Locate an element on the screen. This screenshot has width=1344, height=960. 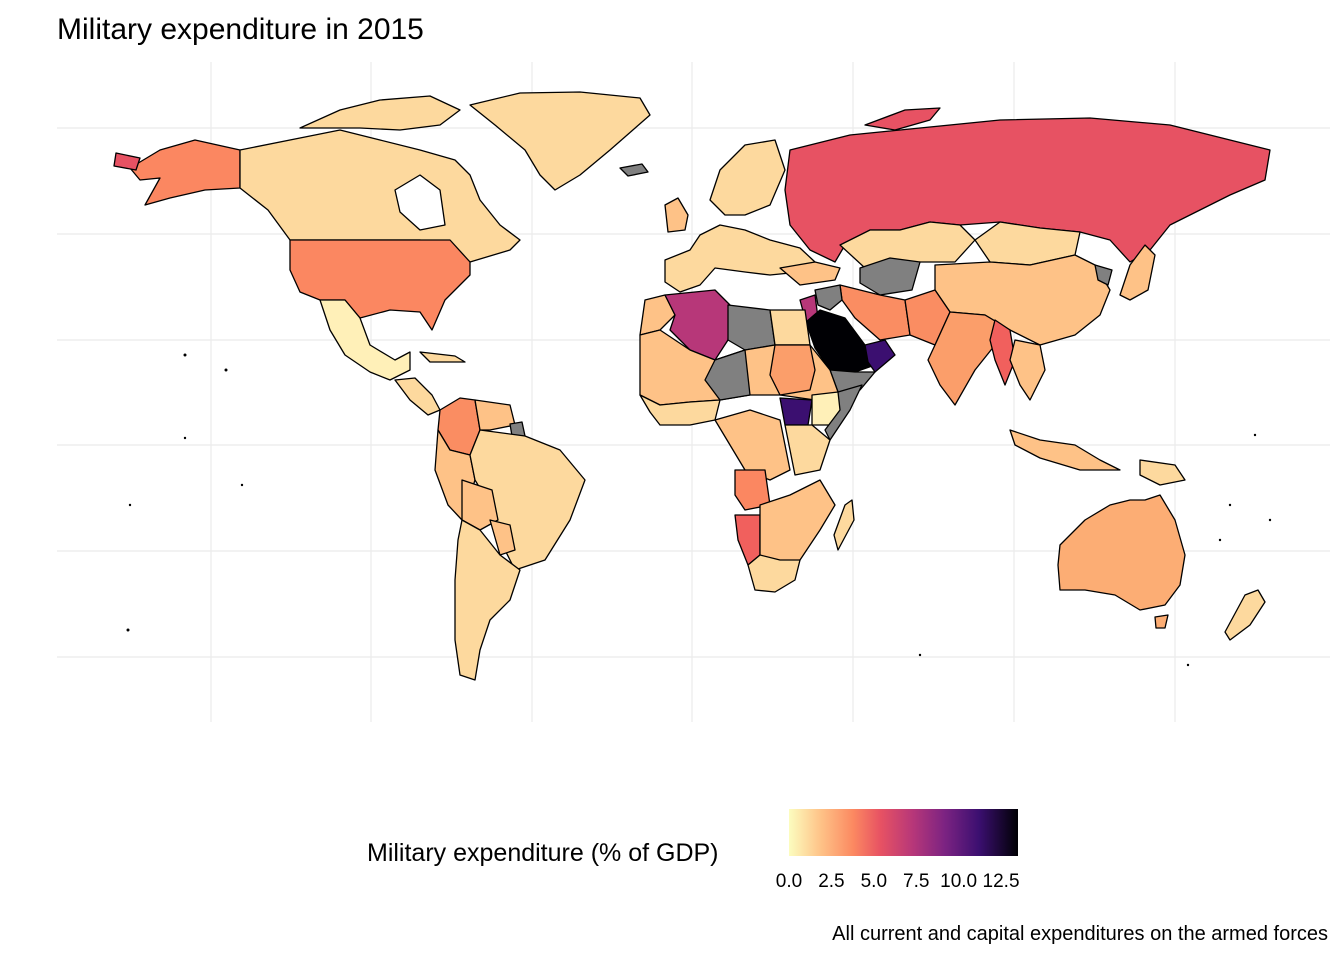
region-canada-islands is located at coordinates (380, 113).